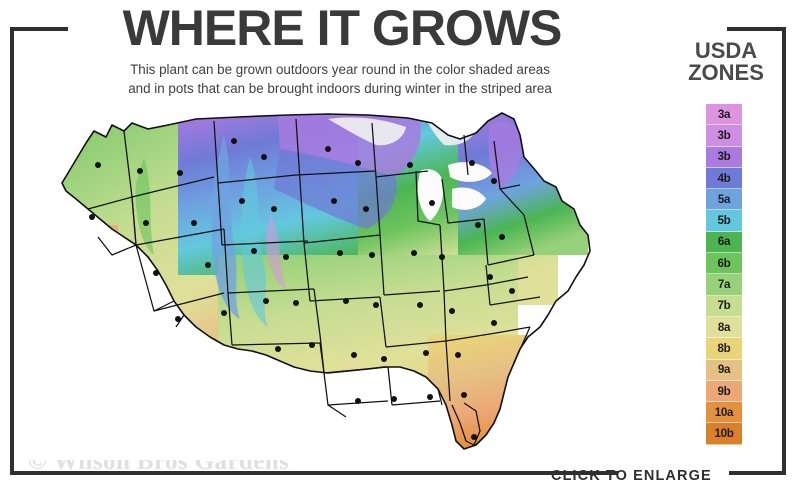 The height and width of the screenshot is (500, 800). What do you see at coordinates (724, 370) in the screenshot?
I see `zone-swatch-9a-12: 9a` at bounding box center [724, 370].